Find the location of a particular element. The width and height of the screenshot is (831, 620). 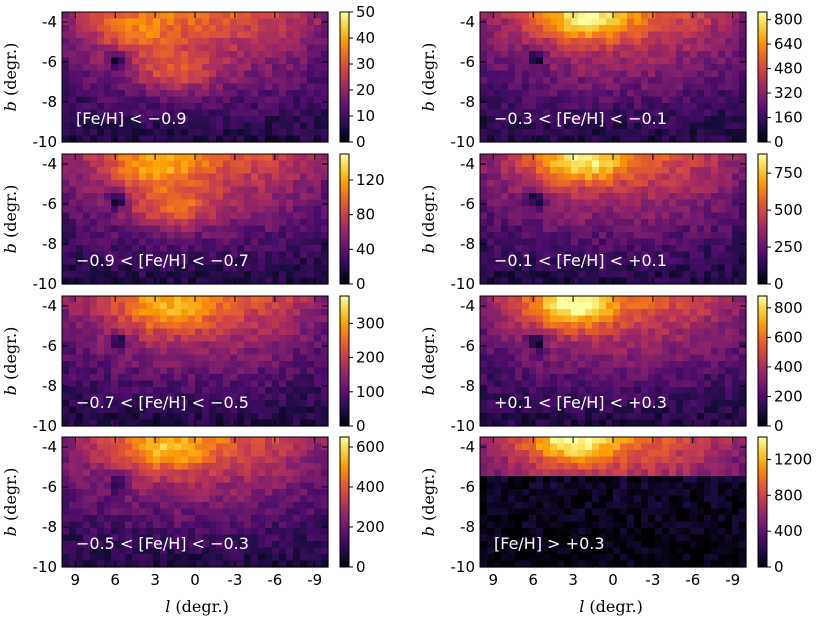

panel-metallicity-label: [Fe/H] < −0.9 is located at coordinates (131, 118).